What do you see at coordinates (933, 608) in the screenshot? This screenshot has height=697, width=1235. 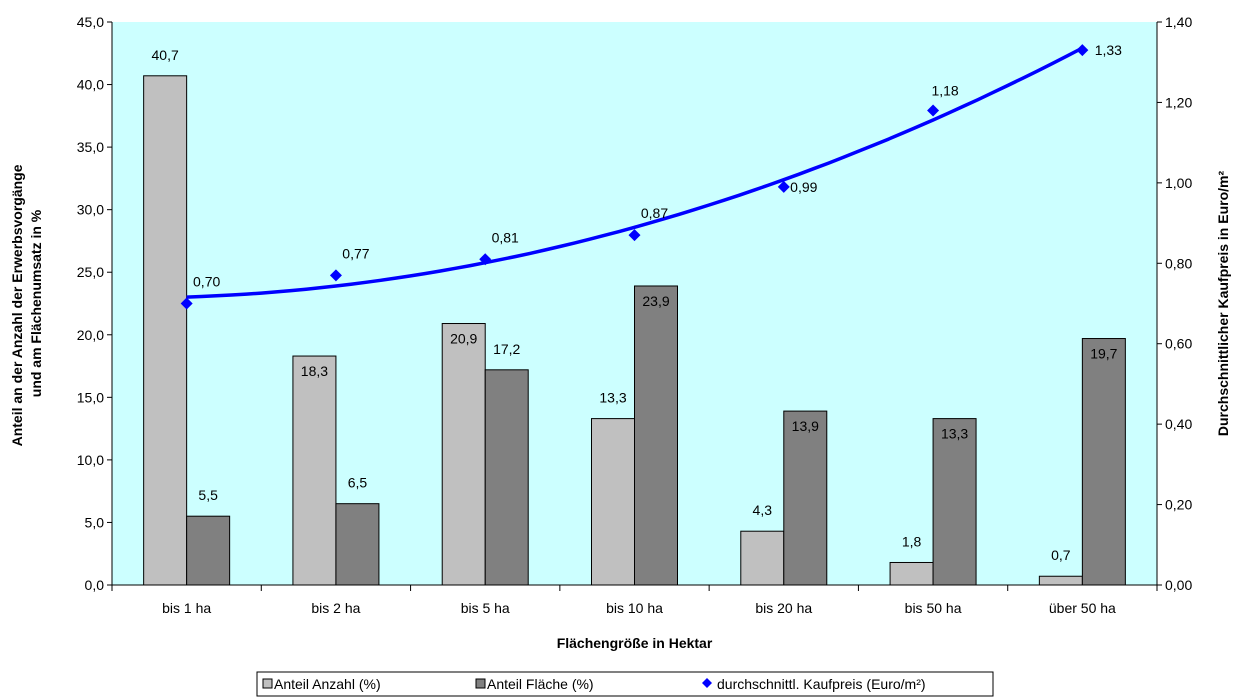 I see `x-tick-label-bis-50-ha: bis 50 ha` at bounding box center [933, 608].